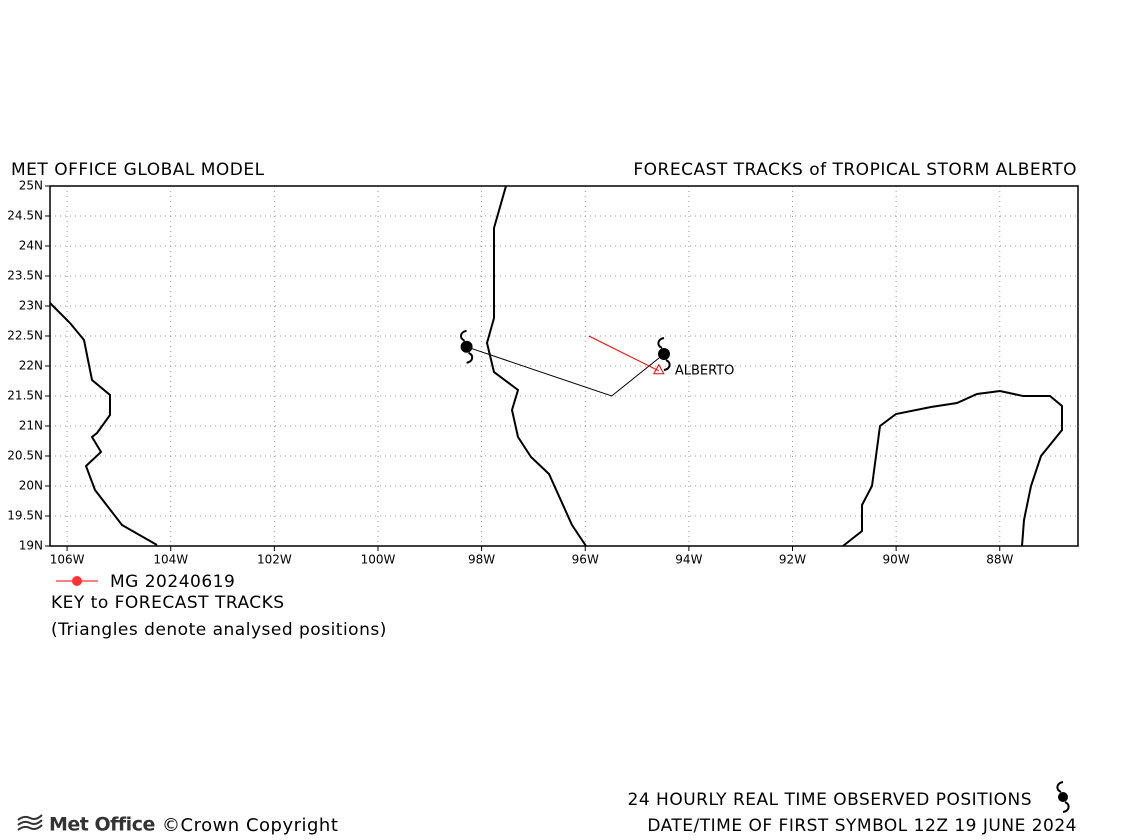 Image resolution: width=1130 pixels, height=840 pixels. What do you see at coordinates (25, 216) in the screenshot?
I see `y-tick-label: 24.5N` at bounding box center [25, 216].